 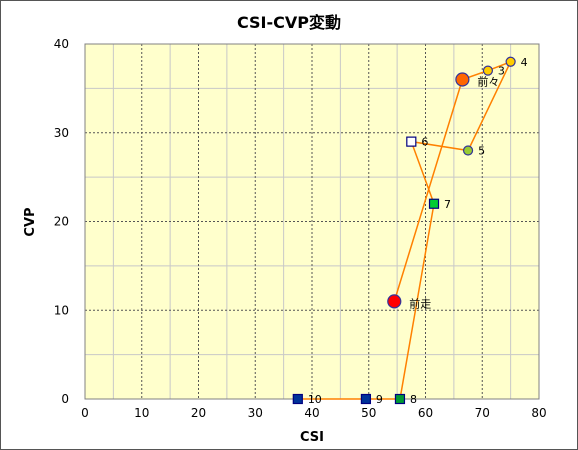 I want to click on x-tick-labels: 0 10 20 30 40 50 60 70 80, so click(x=313, y=413).